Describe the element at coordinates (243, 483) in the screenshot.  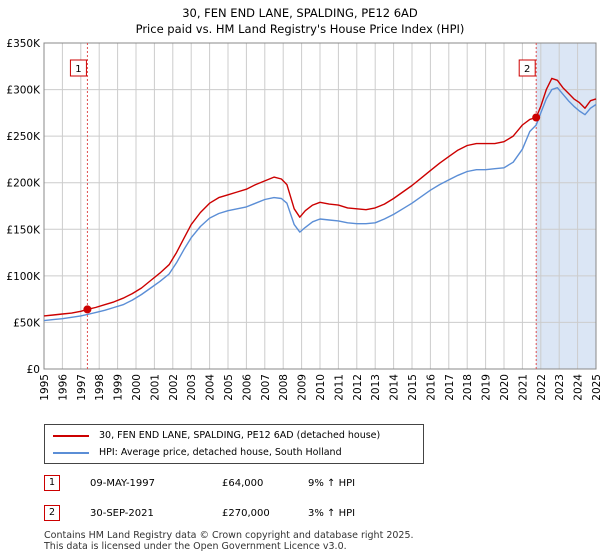
I see `transaction-price: £64,000` at that location.